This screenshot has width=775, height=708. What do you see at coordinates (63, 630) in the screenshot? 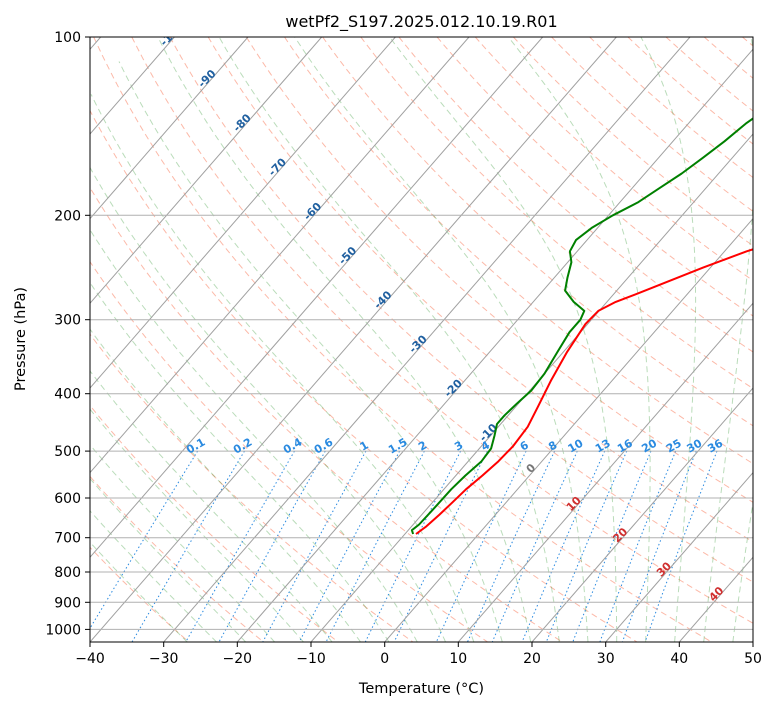
I see `y-tick-label: 1000` at bounding box center [63, 630].